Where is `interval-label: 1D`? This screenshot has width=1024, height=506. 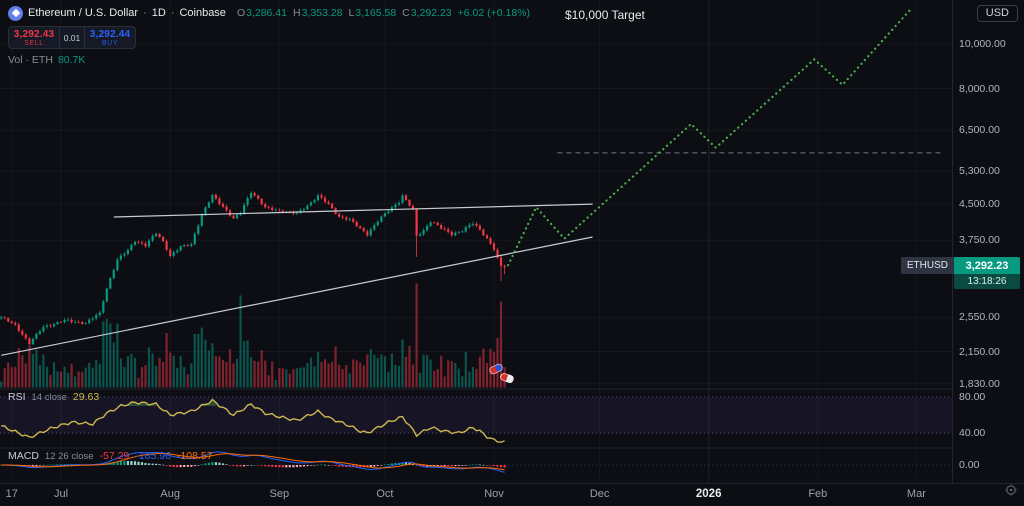 interval-label: 1D is located at coordinates (158, 13).